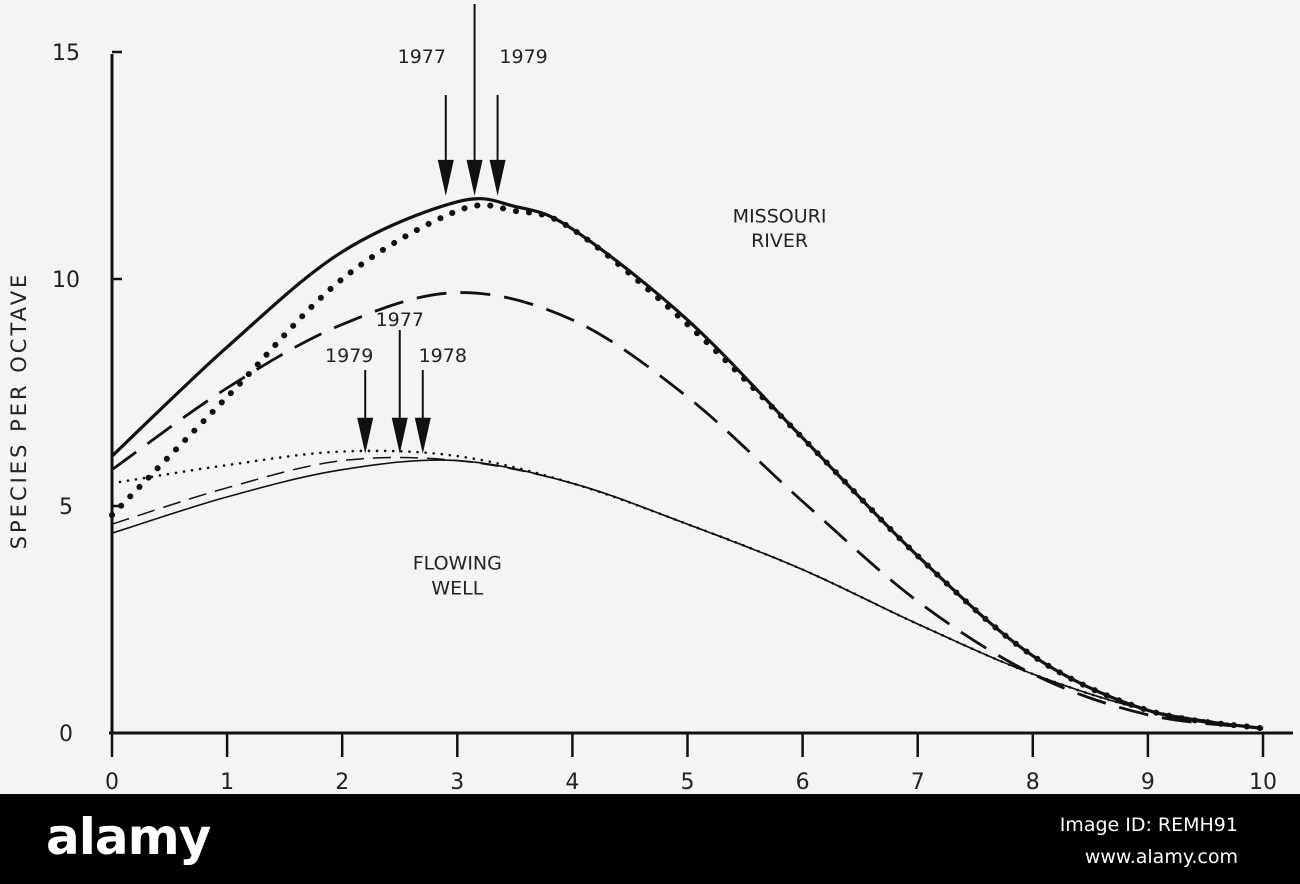  I want to click on y-tick-label: 0, so click(66, 734).